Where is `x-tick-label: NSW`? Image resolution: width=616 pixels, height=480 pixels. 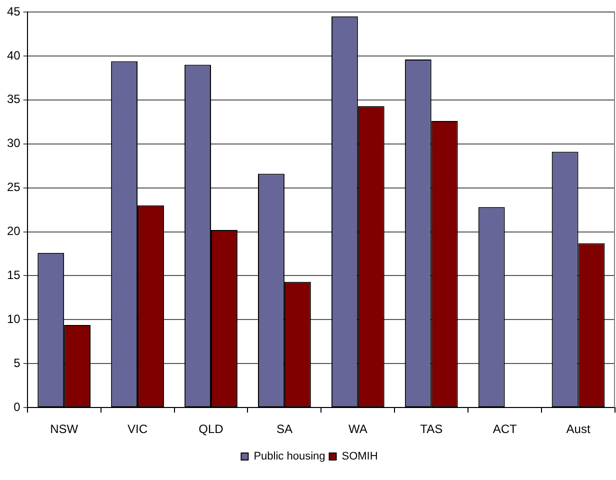
x-tick-label: NSW is located at coordinates (64, 429).